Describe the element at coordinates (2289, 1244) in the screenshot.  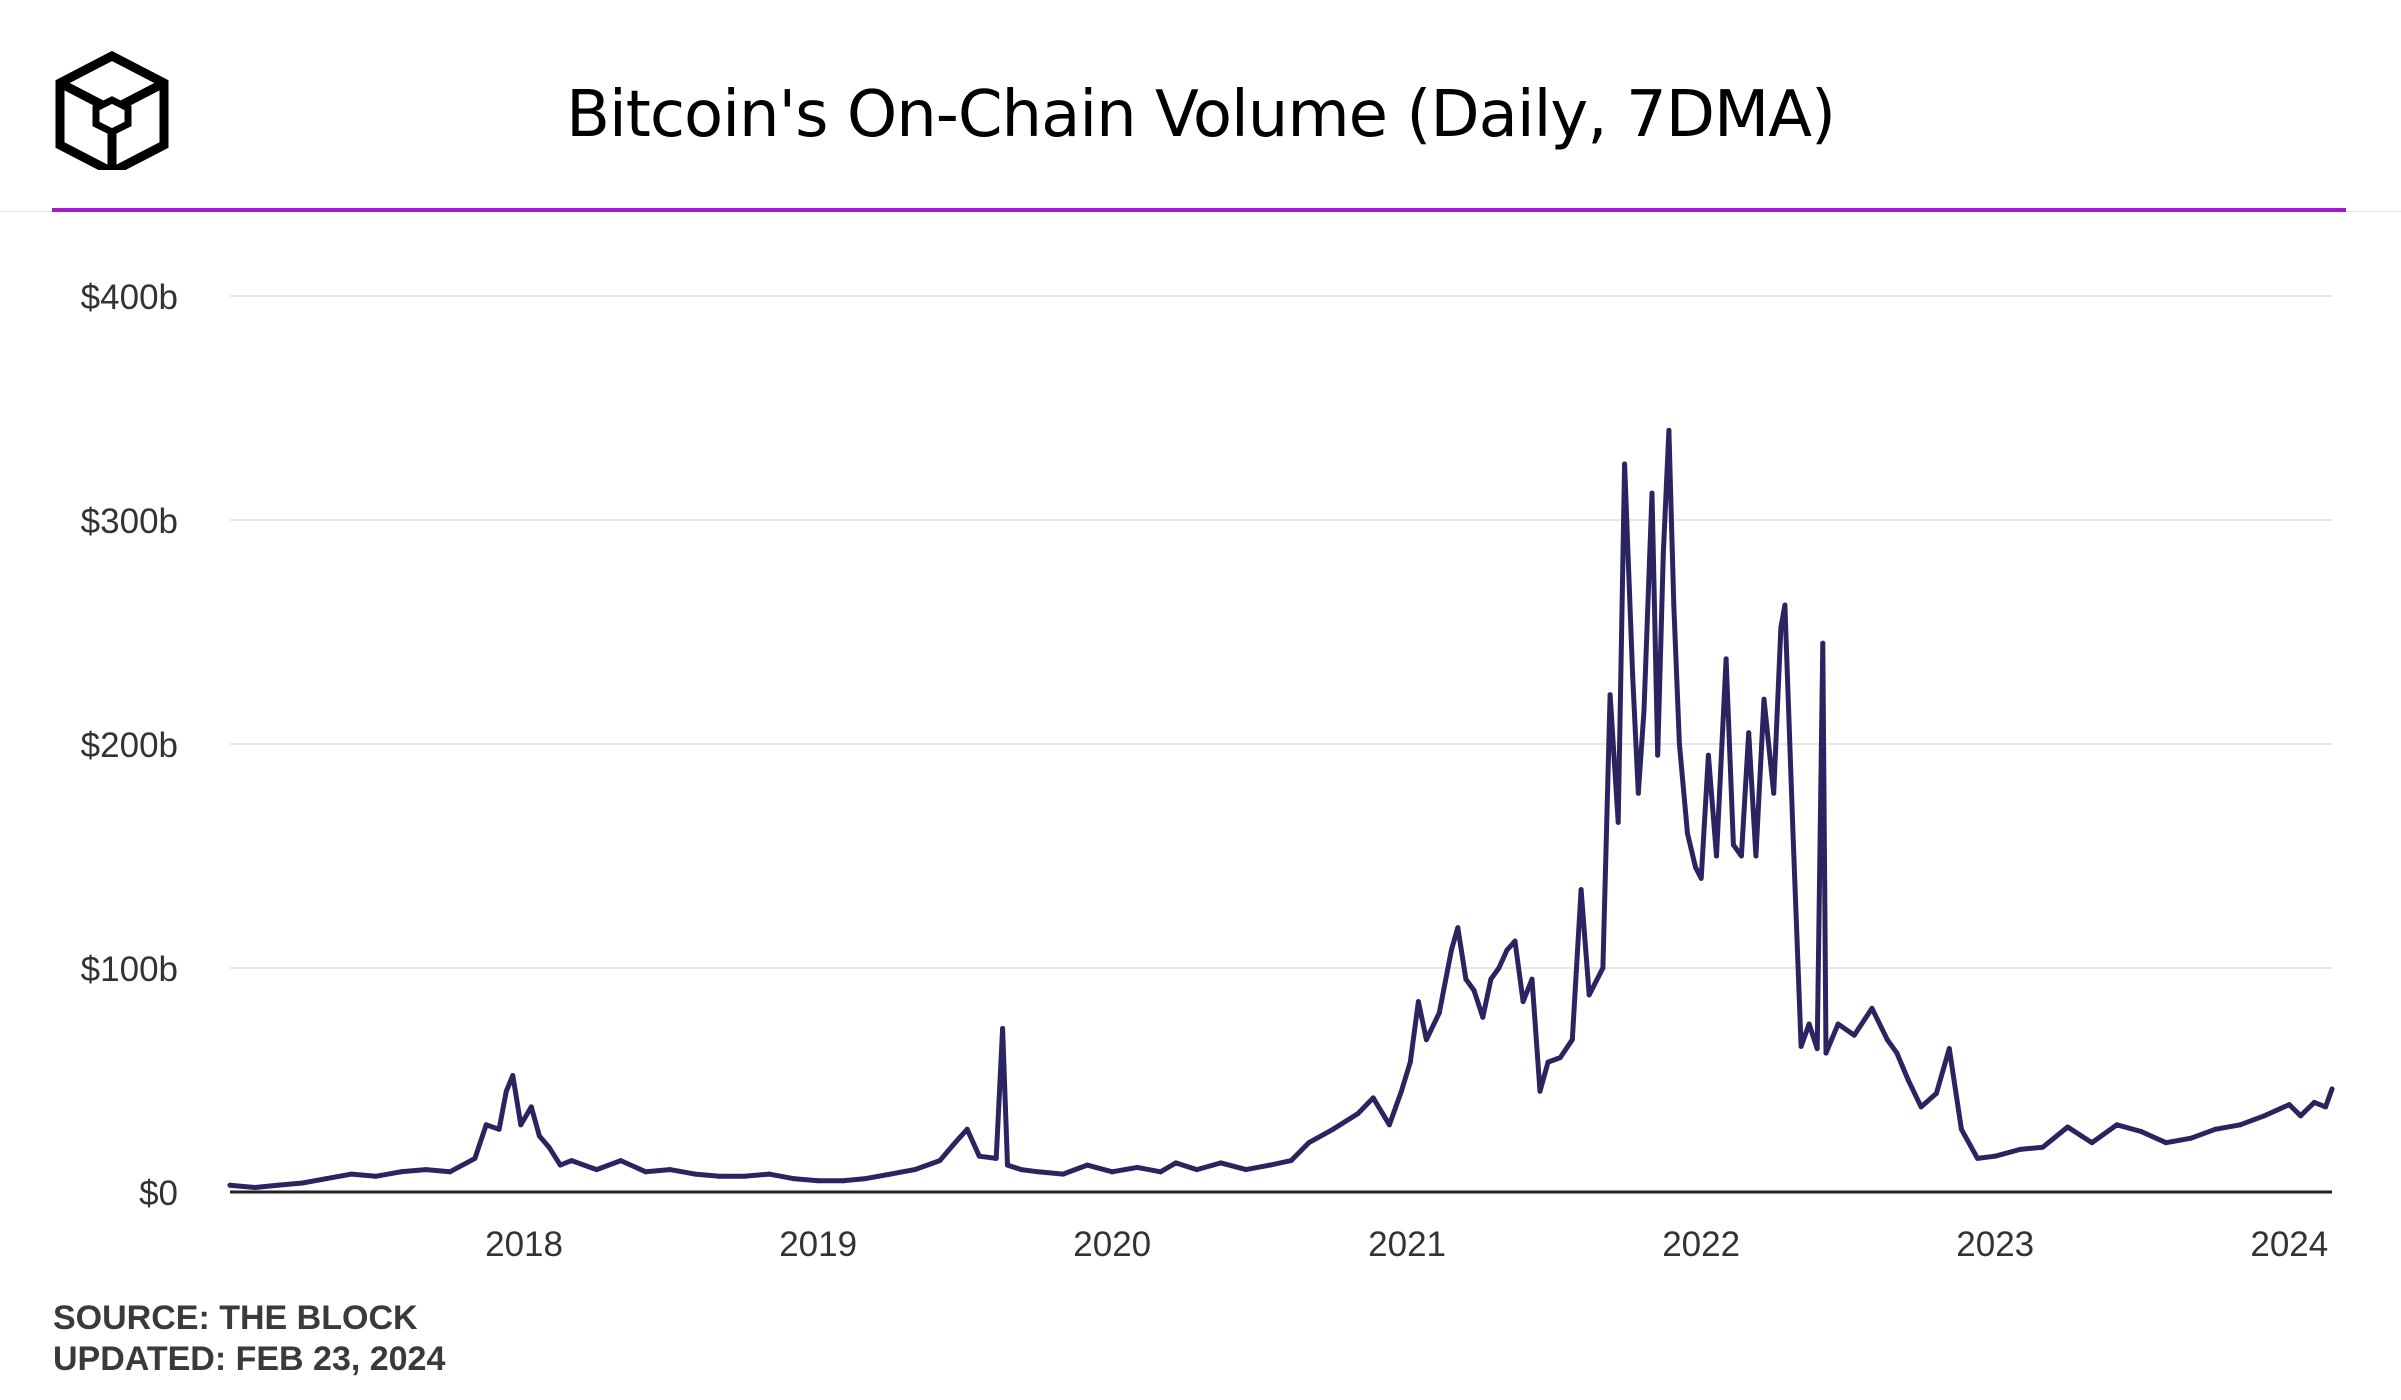
I see `x-tick-label: 2024` at that location.